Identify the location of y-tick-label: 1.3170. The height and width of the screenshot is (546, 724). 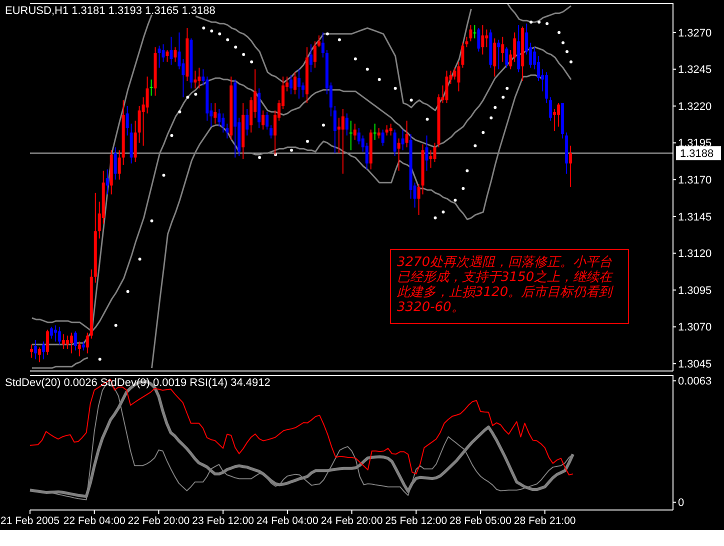
(695, 180).